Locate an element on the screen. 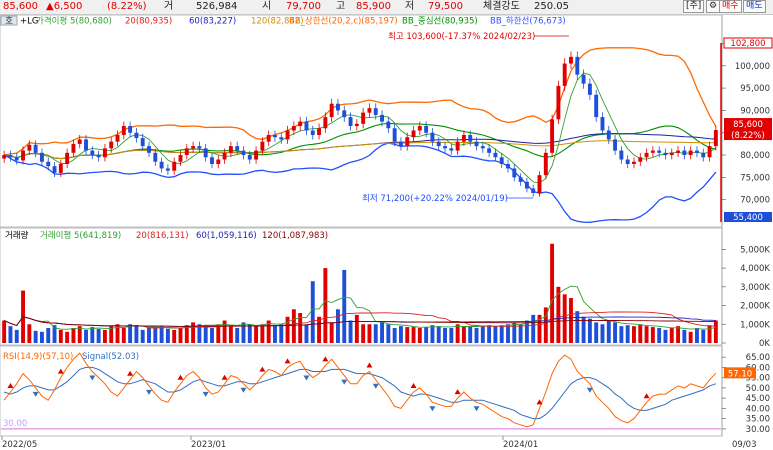  price-tick-label: 100,000 is located at coordinates (752, 67).